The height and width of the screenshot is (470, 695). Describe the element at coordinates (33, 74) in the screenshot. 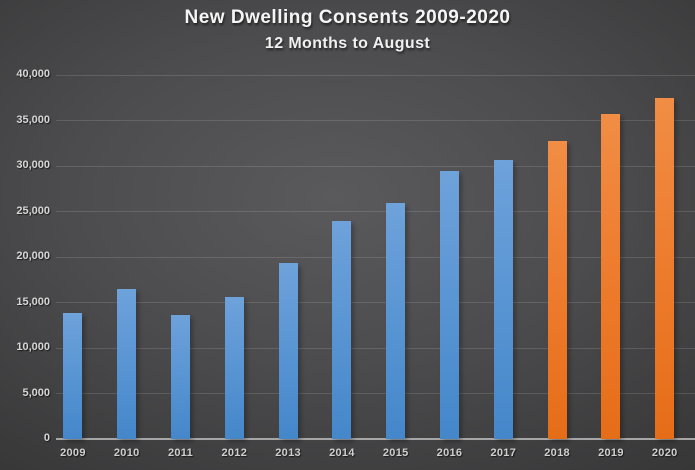

I see `y-axis-tick-label: 40,000` at that location.